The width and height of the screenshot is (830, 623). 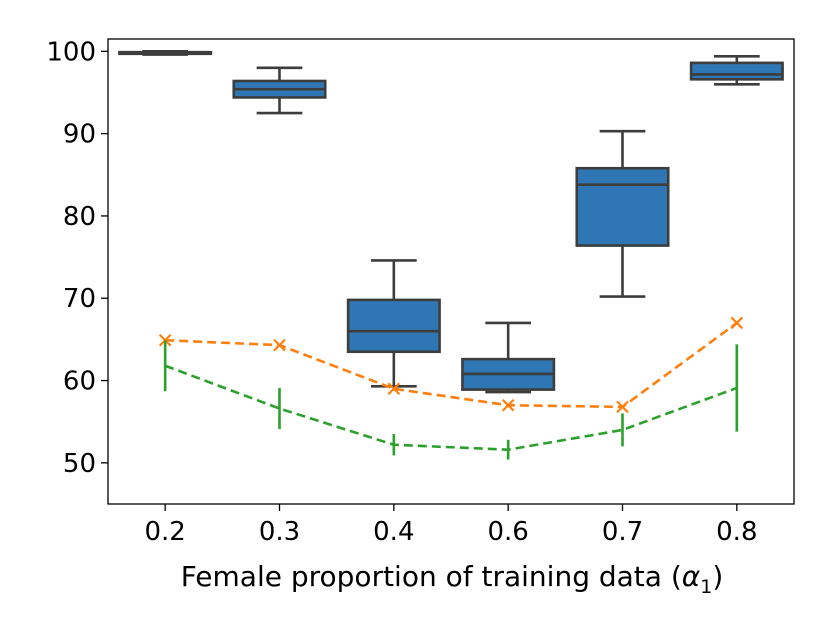 What do you see at coordinates (71, 52) in the screenshot?
I see `y-tick-label: 100` at bounding box center [71, 52].